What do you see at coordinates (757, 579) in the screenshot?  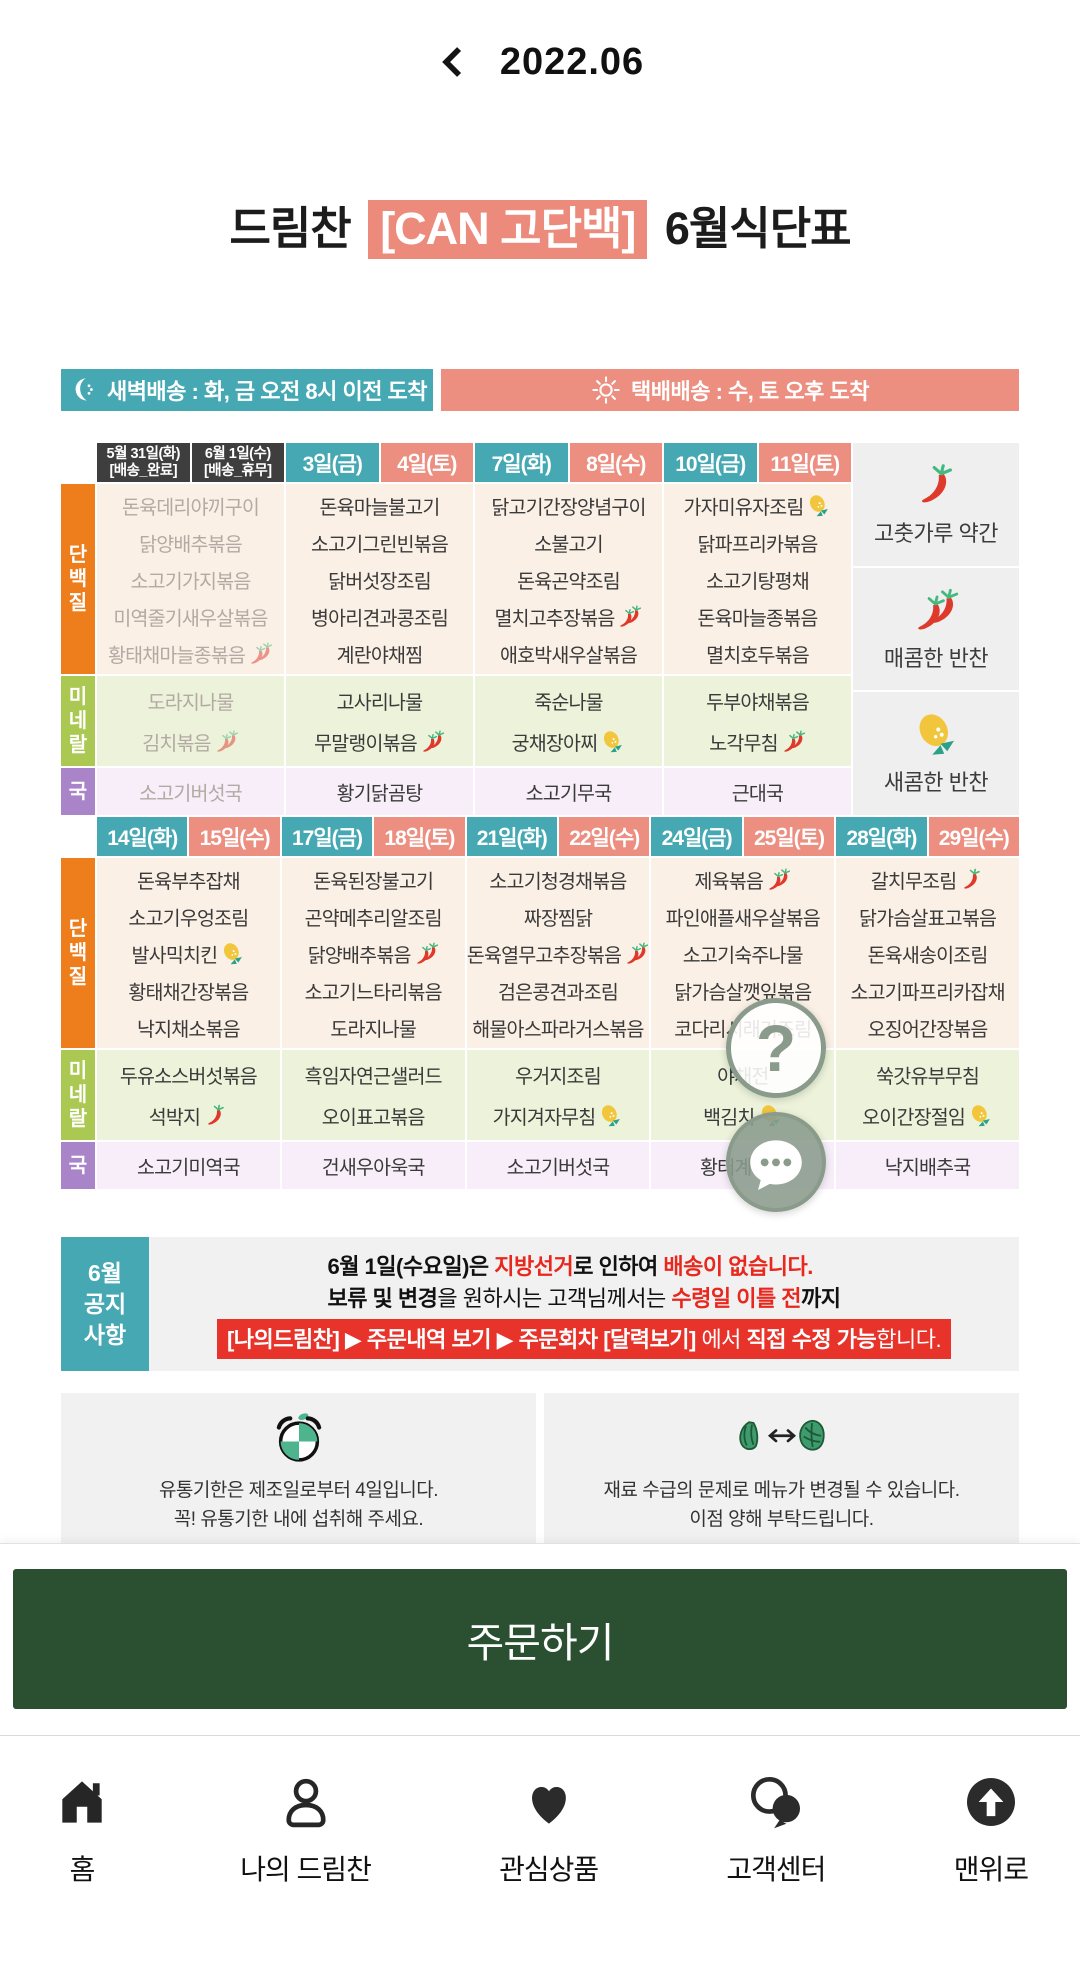 I see `menu-cell-protein: 가자미유자조림 닭파프리카볶음 소고기탕평채 돈육마늘종볶음 멸치호두볶음` at bounding box center [757, 579].